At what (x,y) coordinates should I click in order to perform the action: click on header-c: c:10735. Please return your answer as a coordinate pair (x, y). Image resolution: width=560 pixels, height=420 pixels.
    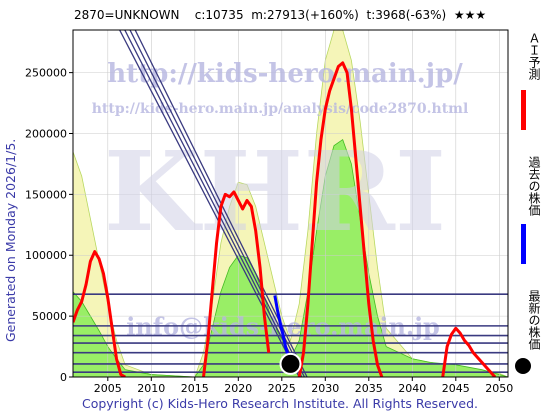
    Looking at the image, I should click on (219, 15).